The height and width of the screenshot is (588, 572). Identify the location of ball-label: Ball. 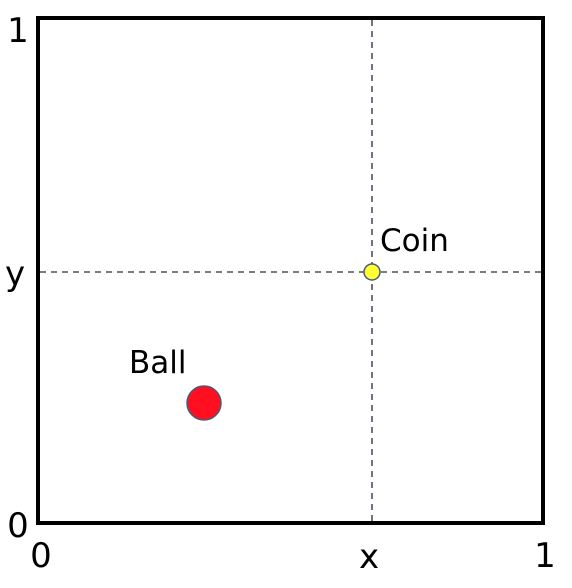
(158, 363).